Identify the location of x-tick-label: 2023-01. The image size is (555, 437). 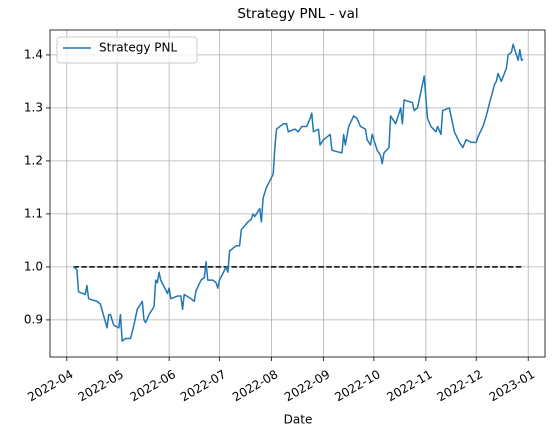
(512, 385).